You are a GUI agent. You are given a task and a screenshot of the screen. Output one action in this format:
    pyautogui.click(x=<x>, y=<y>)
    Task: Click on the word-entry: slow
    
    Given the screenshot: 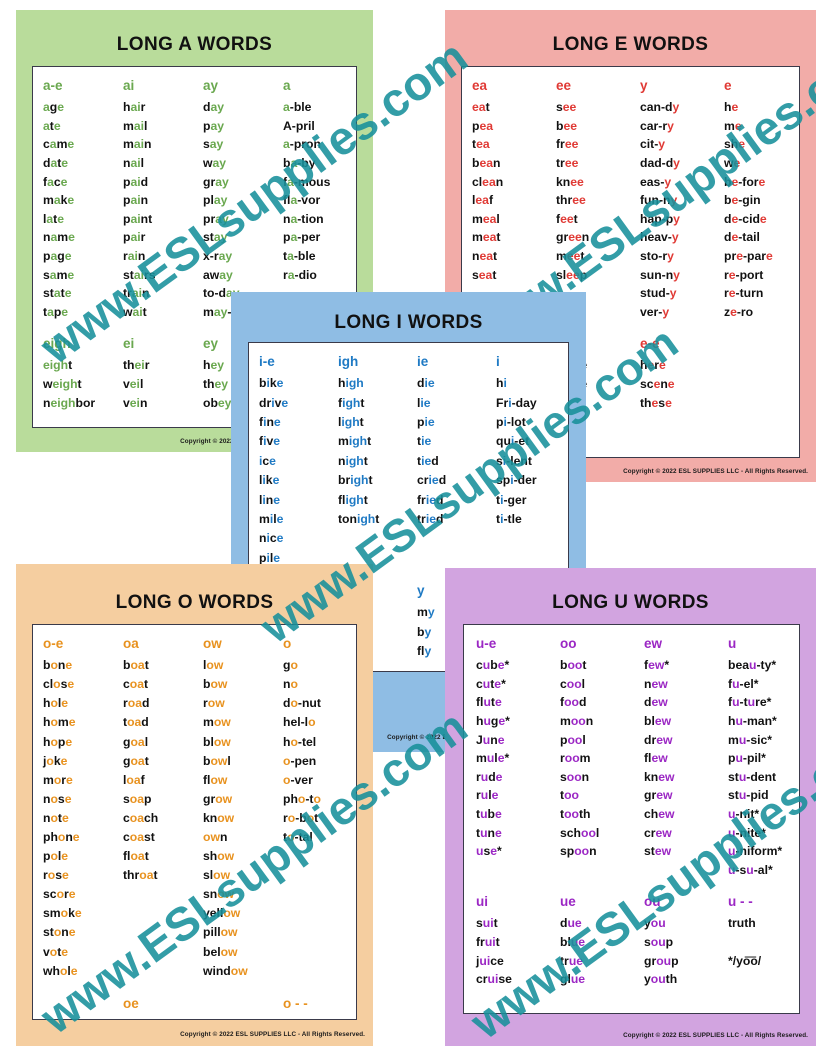 What is the action you would take?
    pyautogui.click(x=217, y=875)
    